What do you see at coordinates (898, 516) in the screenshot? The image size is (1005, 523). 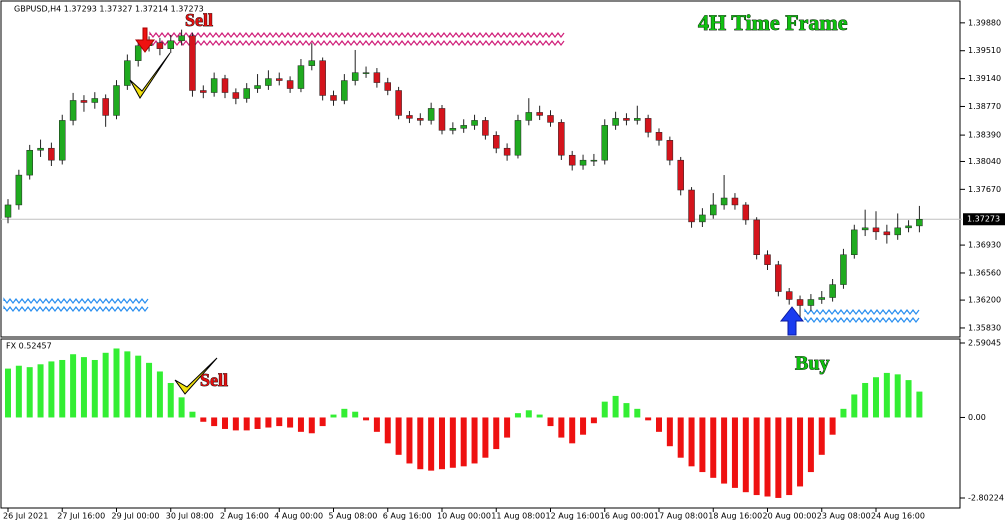 I see `x-tick-label: 24 Aug 16:00` at bounding box center [898, 516].